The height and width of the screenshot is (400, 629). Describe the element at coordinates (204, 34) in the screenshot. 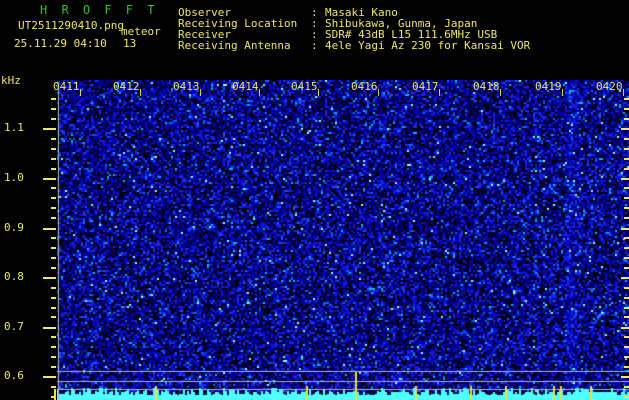

I see `info-label-receiver: Receiver` at that location.